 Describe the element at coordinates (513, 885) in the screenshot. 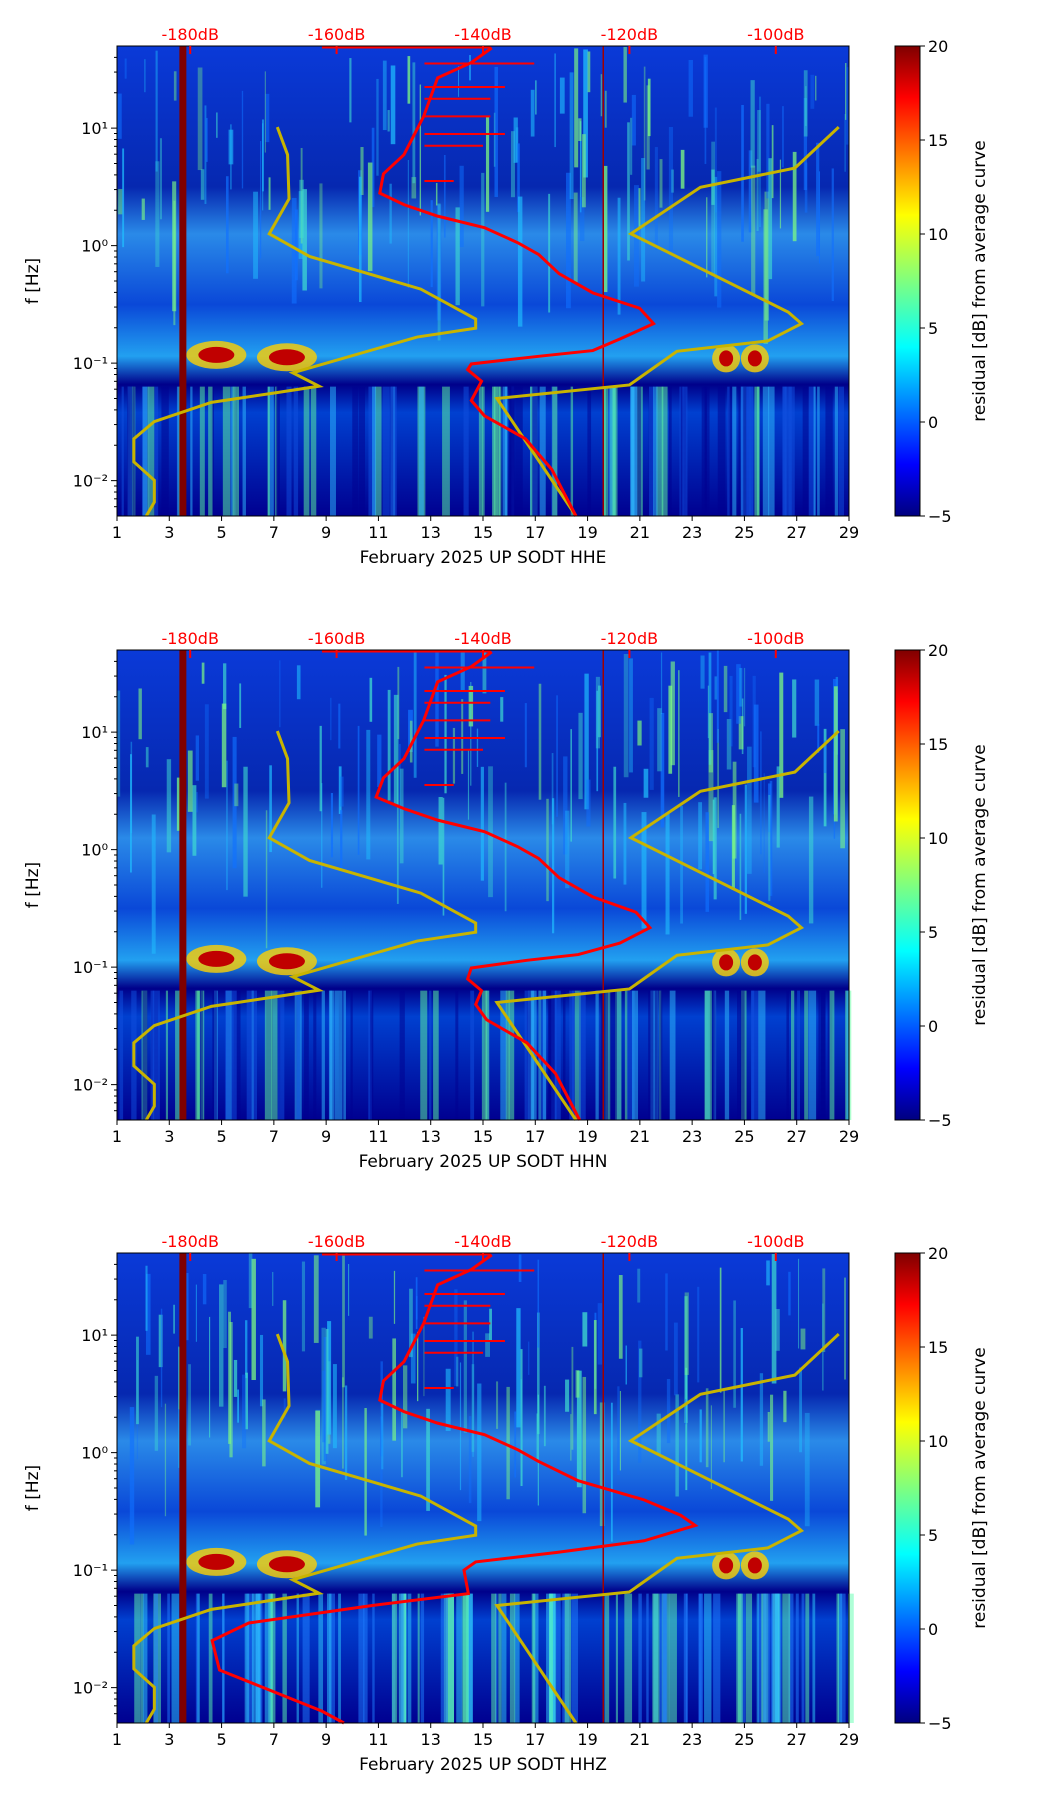

I see `average-psd-curve` at that location.